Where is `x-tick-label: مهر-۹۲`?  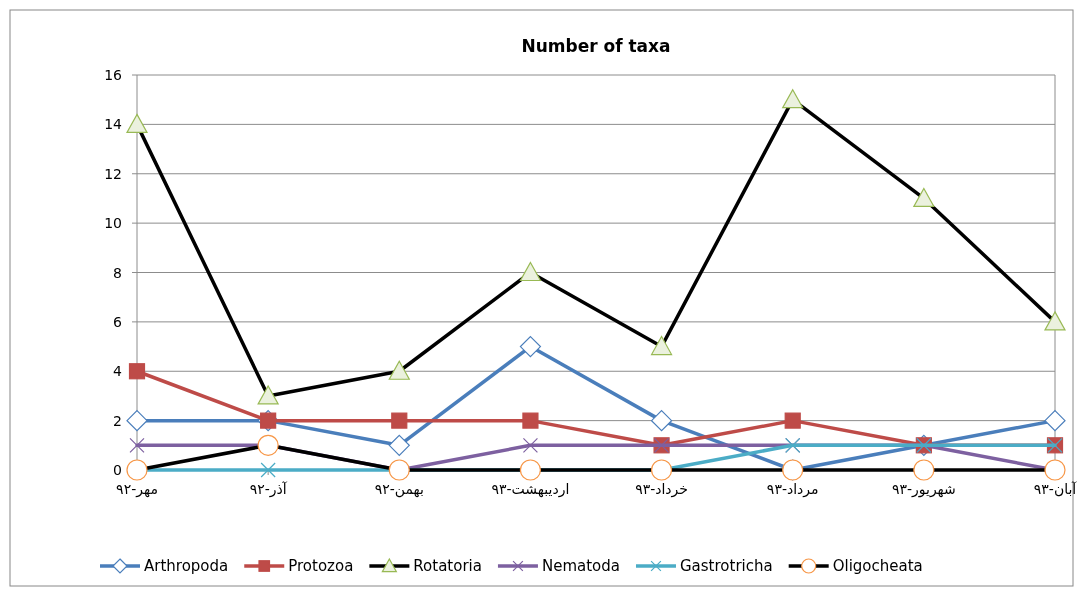 x-tick-label: مهر-۹۲ is located at coordinates (137, 489).